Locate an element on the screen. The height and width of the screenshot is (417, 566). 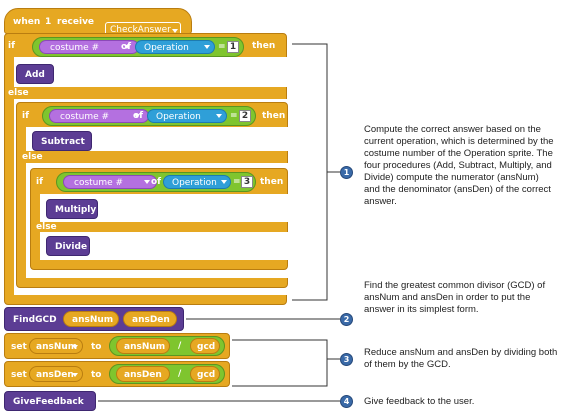
inner-else-keyword: else is located at coordinates (46, 227).